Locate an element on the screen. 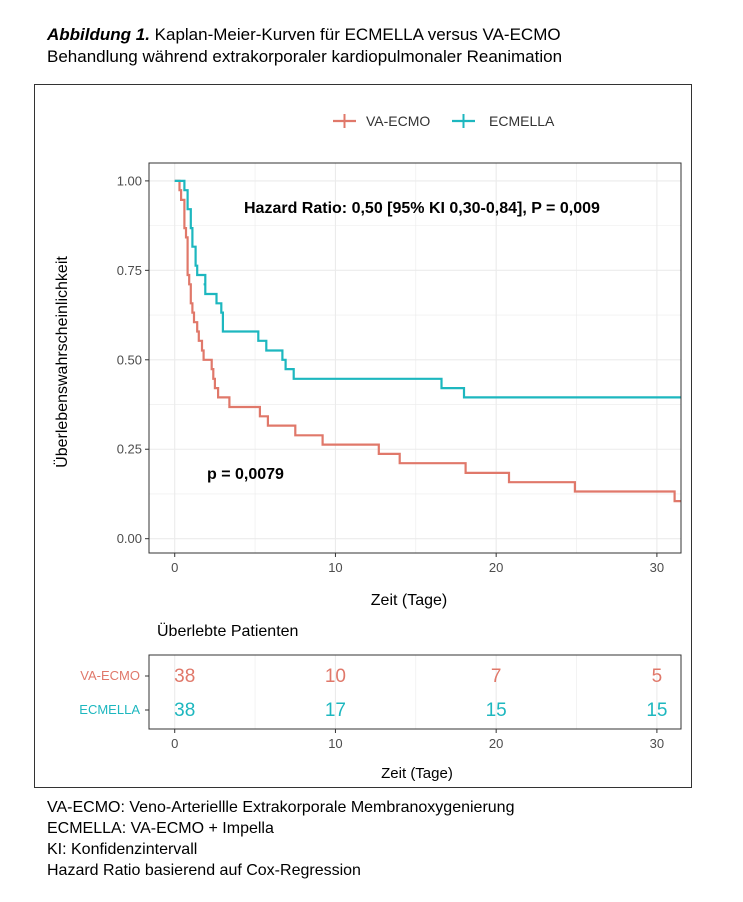  y-axis-ticks: 0.00 0.25 0.50 0.75 1.00 is located at coordinates (133, 359).